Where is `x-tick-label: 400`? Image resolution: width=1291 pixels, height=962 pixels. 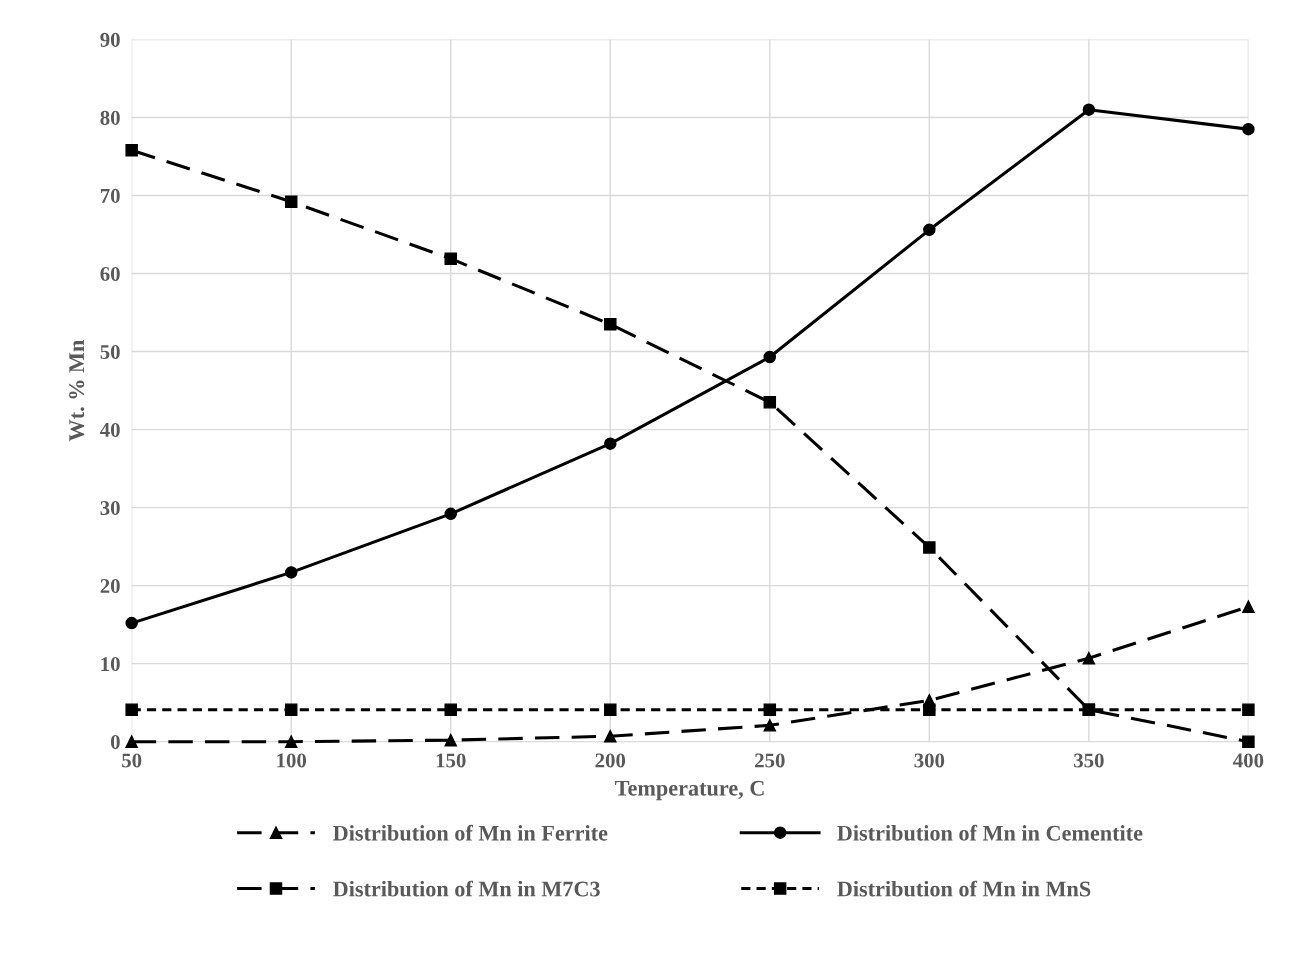
x-tick-label: 400 is located at coordinates (1248, 760).